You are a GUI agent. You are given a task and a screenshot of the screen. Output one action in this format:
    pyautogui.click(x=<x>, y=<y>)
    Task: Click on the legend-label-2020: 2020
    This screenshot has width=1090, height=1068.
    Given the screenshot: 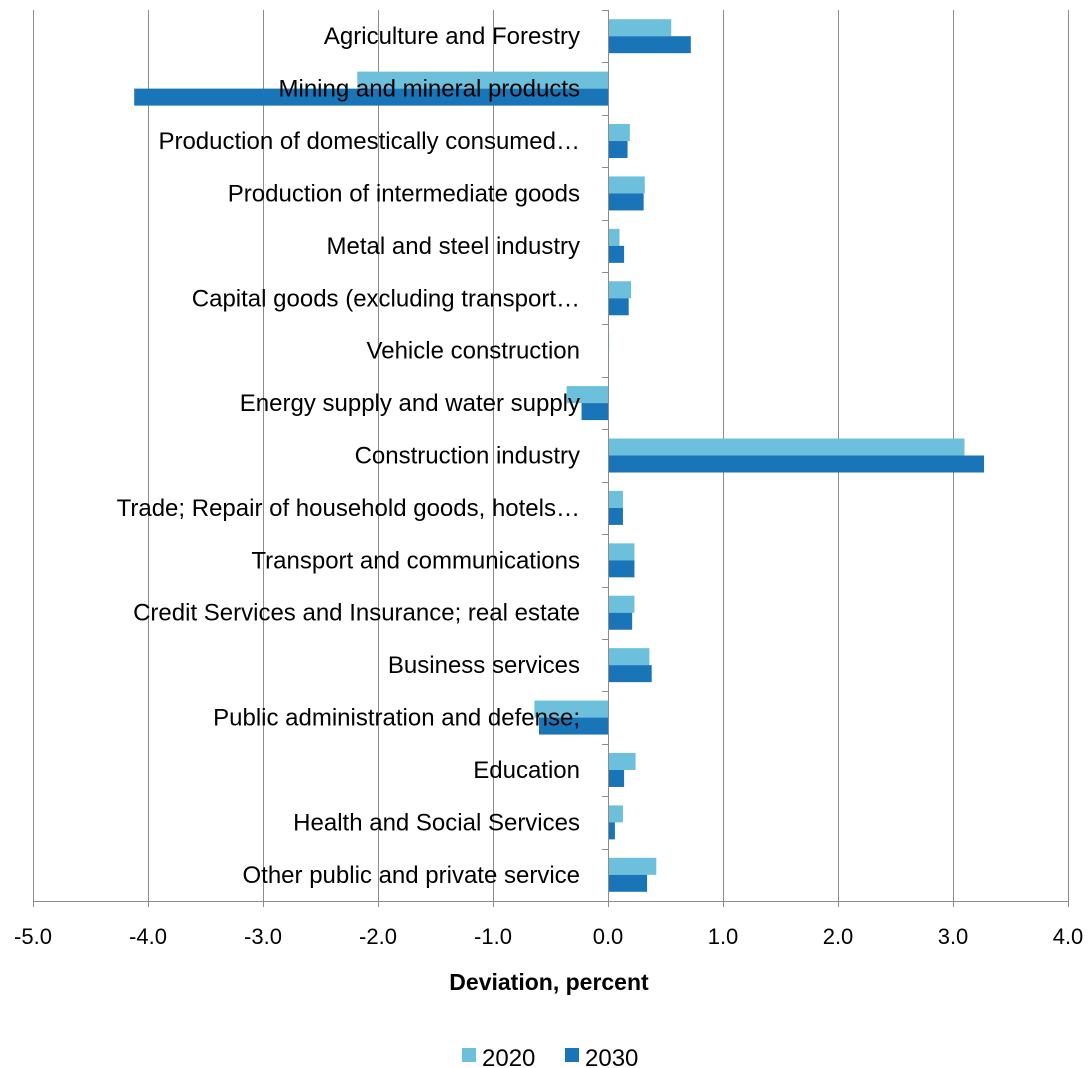 What is the action you would take?
    pyautogui.click(x=508, y=1056)
    